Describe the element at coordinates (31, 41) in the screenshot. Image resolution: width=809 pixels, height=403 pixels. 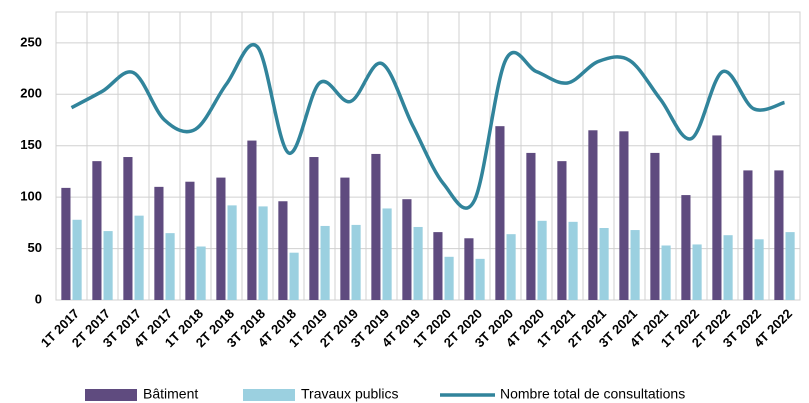
I see `y-tick-label: 250` at that location.